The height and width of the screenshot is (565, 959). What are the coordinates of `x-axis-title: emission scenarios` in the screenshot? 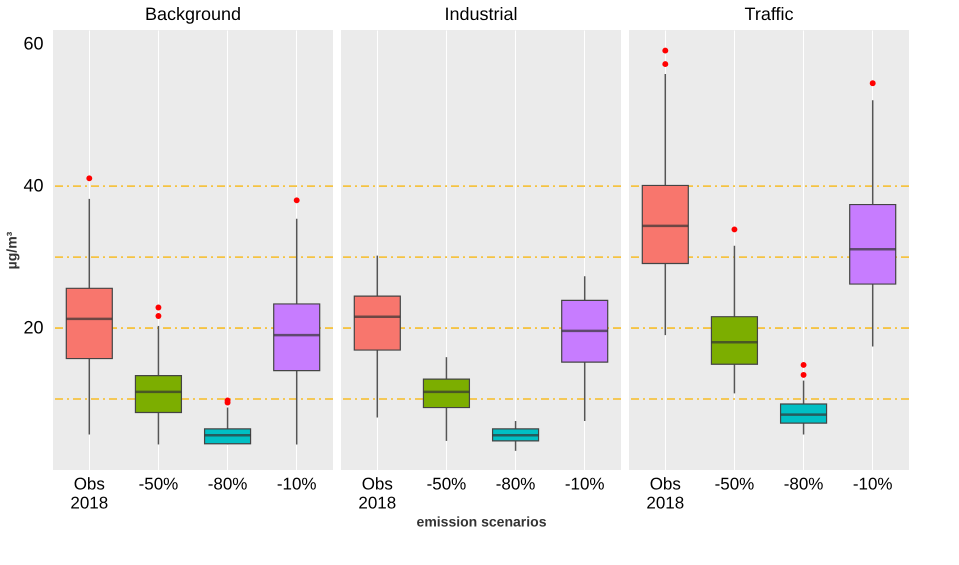 It's located at (481, 522).